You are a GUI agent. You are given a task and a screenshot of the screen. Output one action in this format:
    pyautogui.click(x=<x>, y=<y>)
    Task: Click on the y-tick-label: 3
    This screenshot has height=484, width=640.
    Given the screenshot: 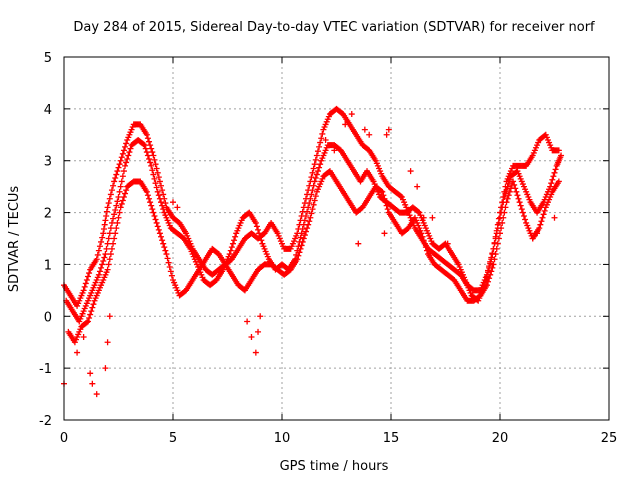 What is the action you would take?
    pyautogui.click(x=48, y=162)
    